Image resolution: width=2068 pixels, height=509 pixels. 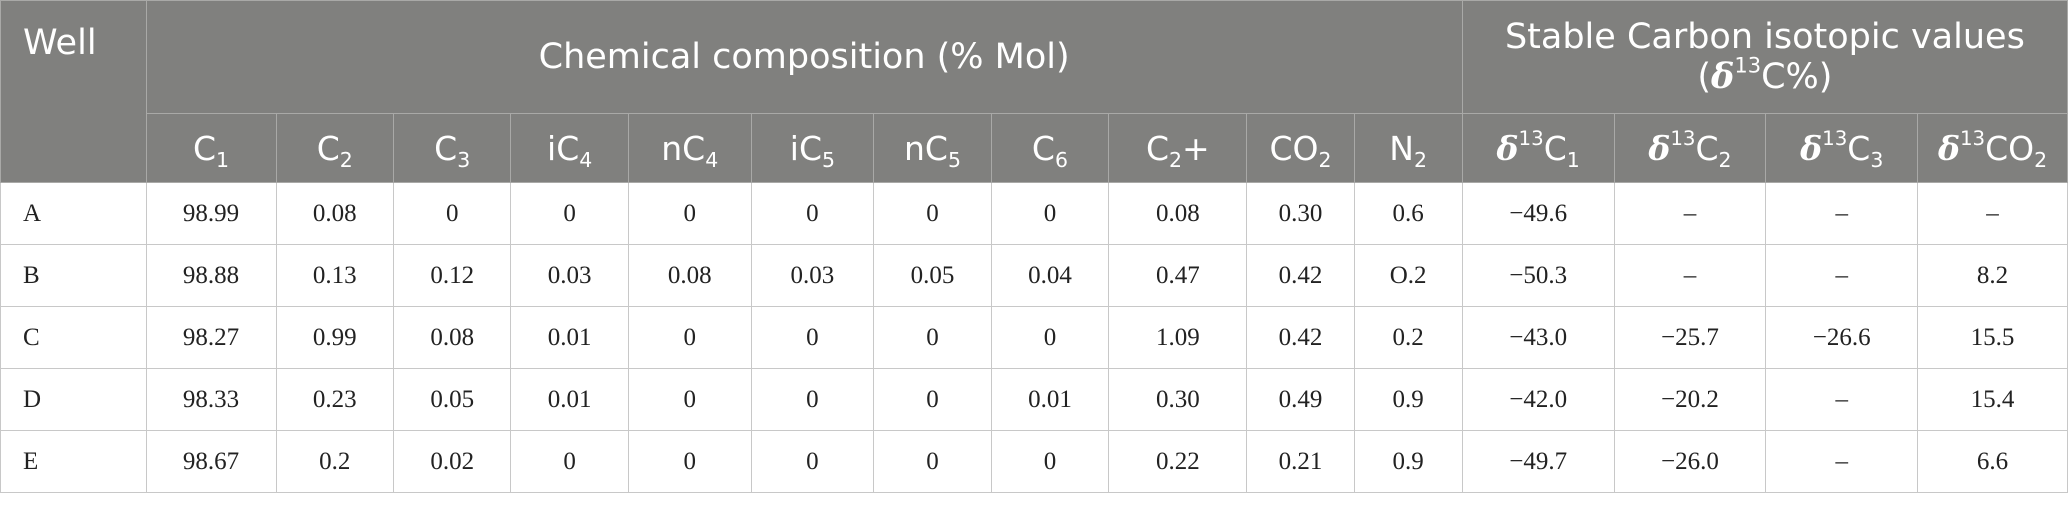 I want to click on column-header-symbol: CO, so click(x=1294, y=148).